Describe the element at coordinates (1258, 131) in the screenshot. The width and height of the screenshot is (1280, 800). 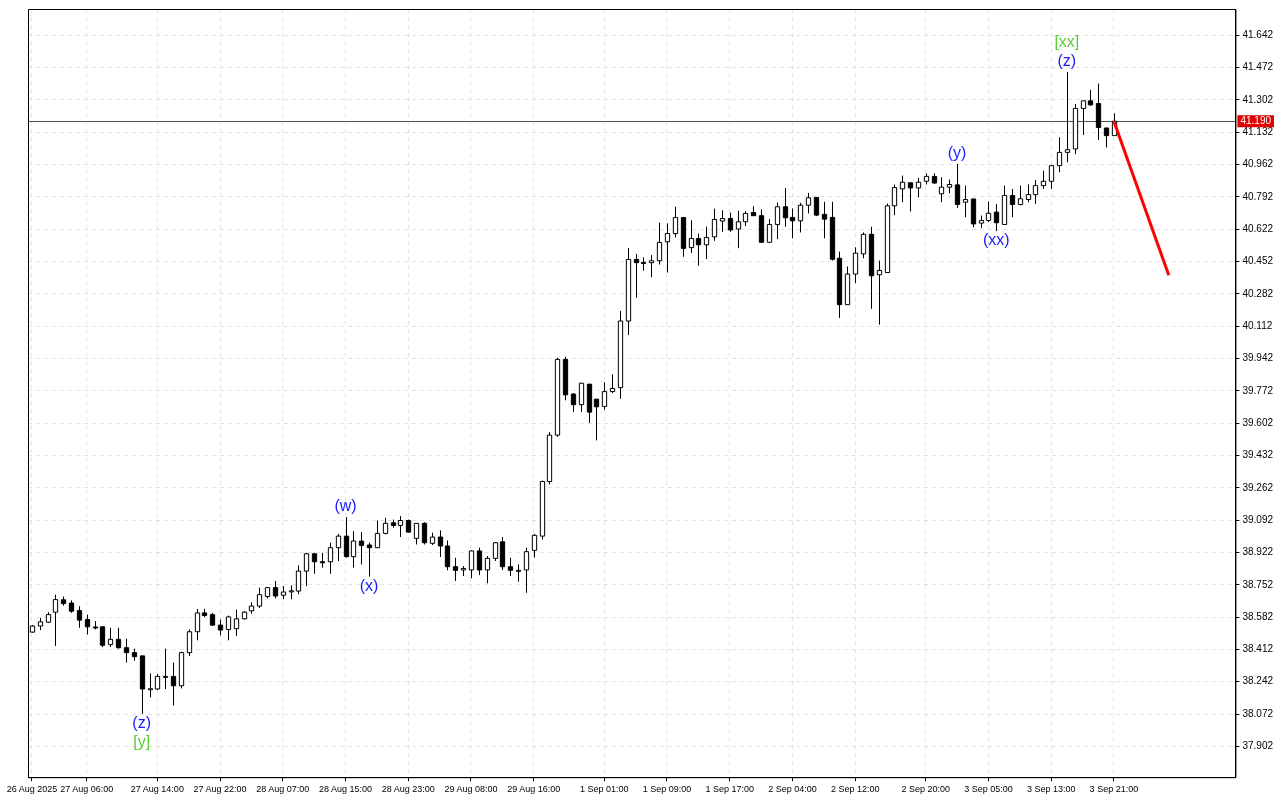
I see `y-tick-label: 41.132` at that location.